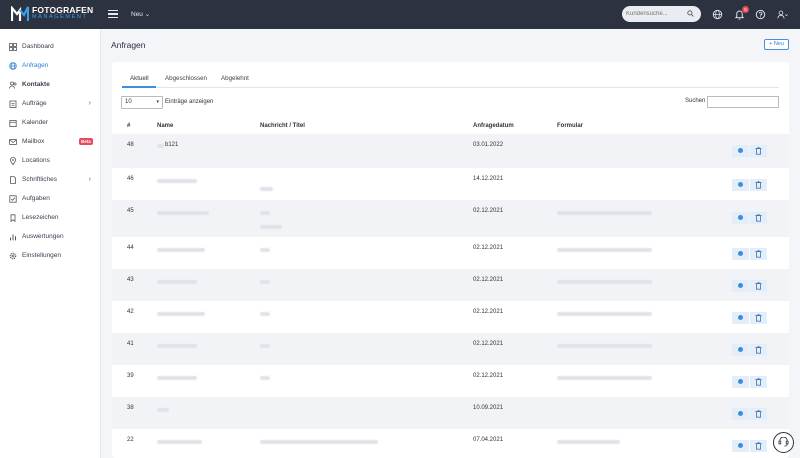 This screenshot has width=800, height=458. What do you see at coordinates (235, 78) in the screenshot?
I see `tab-abgelehnt: Abgelehnt` at bounding box center [235, 78].